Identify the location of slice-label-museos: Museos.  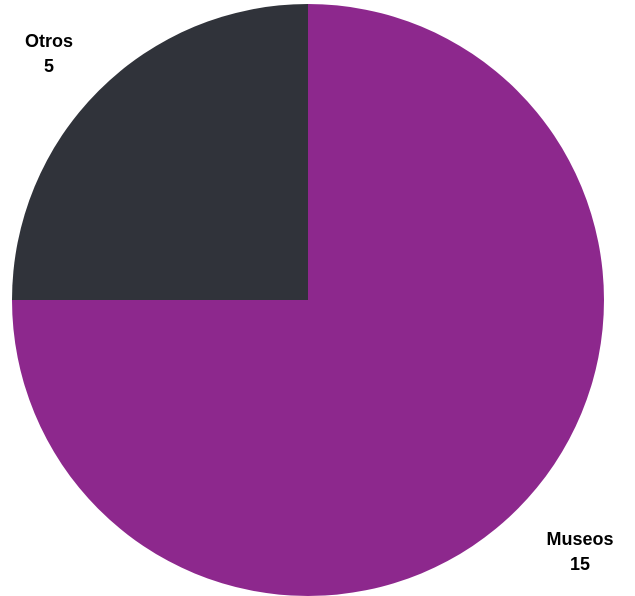
(579, 539).